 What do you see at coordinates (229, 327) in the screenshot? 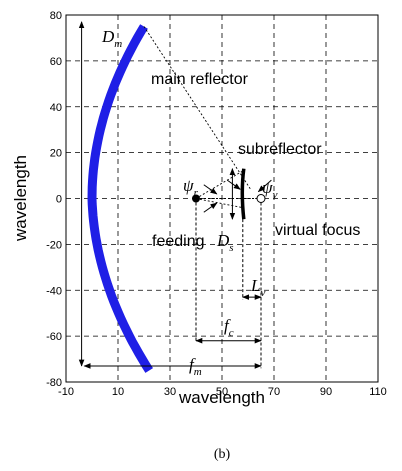
I see `fc-label: fc` at bounding box center [229, 327].